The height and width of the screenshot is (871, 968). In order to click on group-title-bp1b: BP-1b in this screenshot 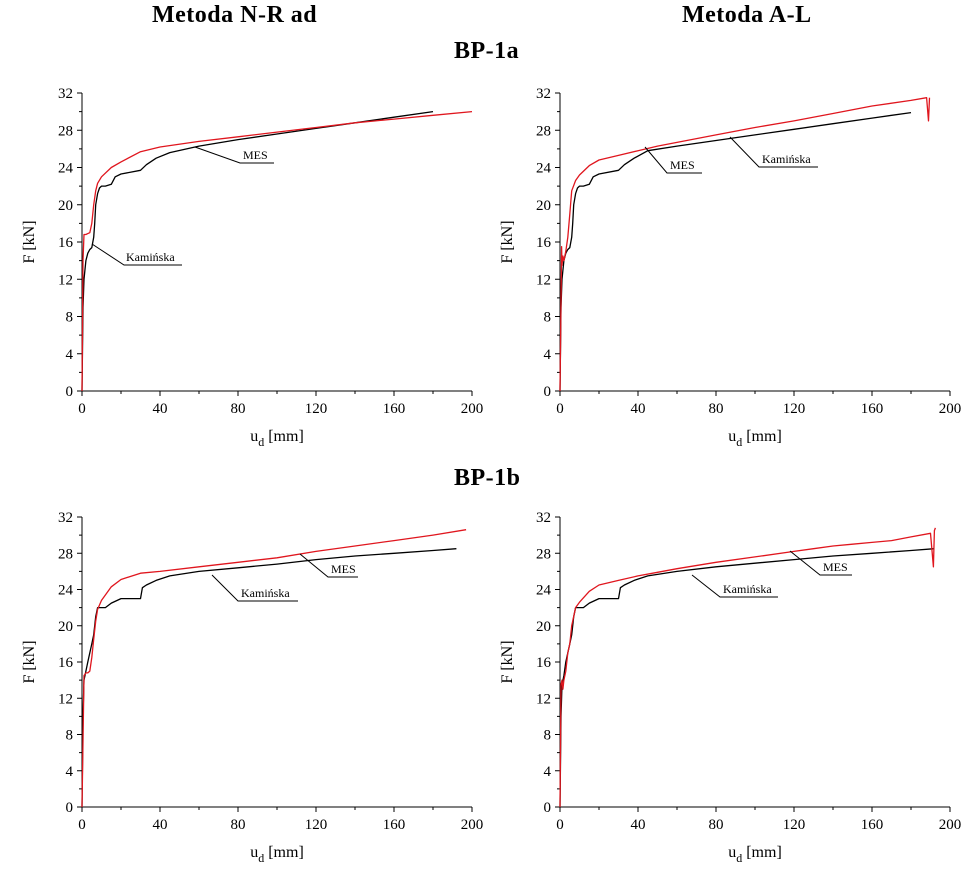, I will do `click(487, 478)`.